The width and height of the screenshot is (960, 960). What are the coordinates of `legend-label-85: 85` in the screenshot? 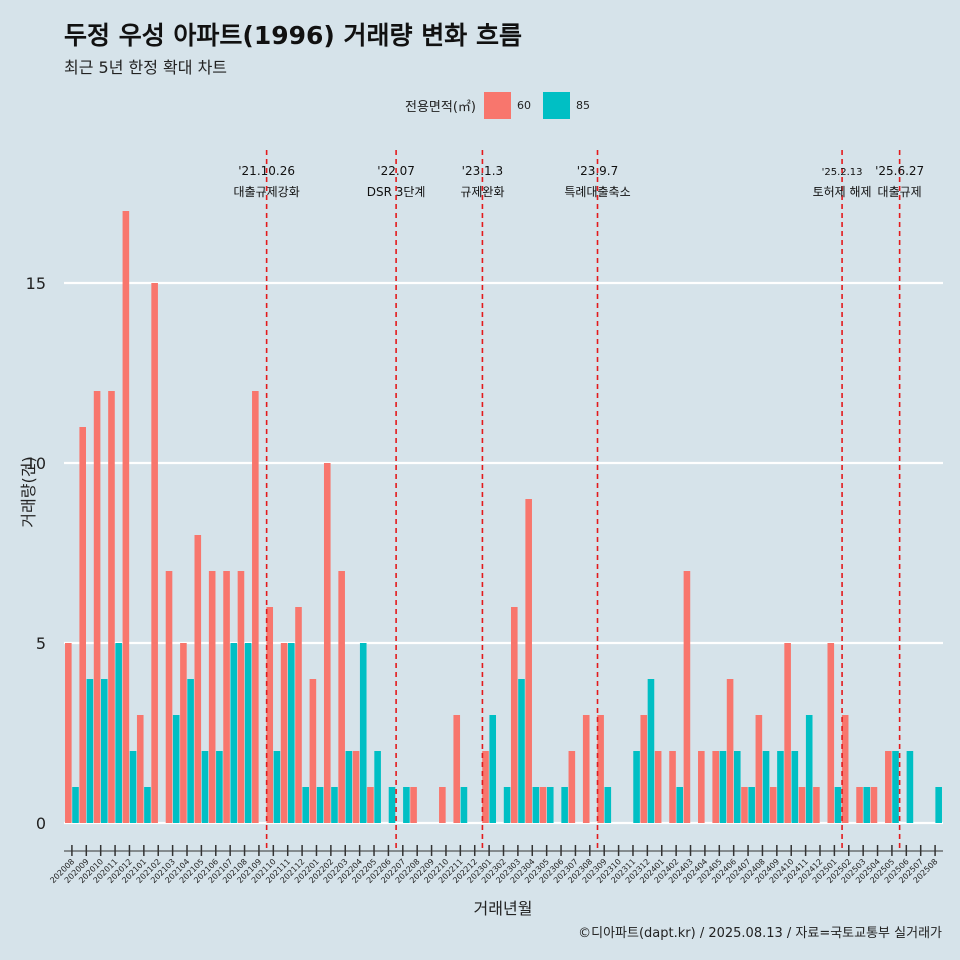 It's located at (582, 105).